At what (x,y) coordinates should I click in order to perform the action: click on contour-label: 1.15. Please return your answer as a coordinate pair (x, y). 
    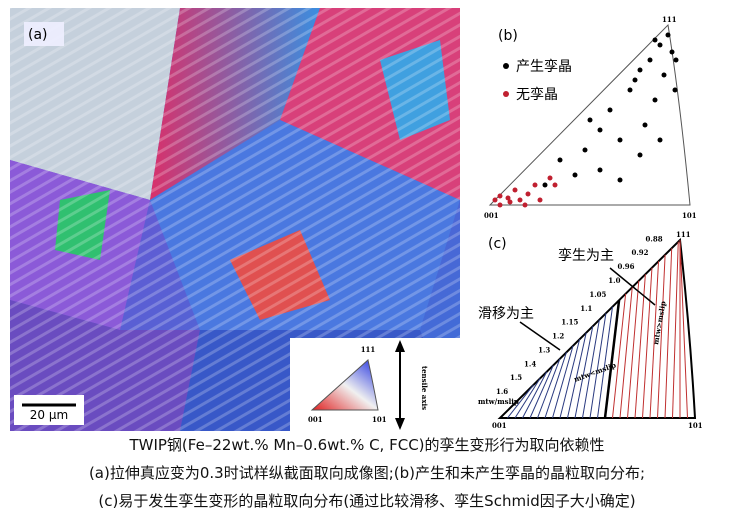
    Looking at the image, I should click on (569, 322).